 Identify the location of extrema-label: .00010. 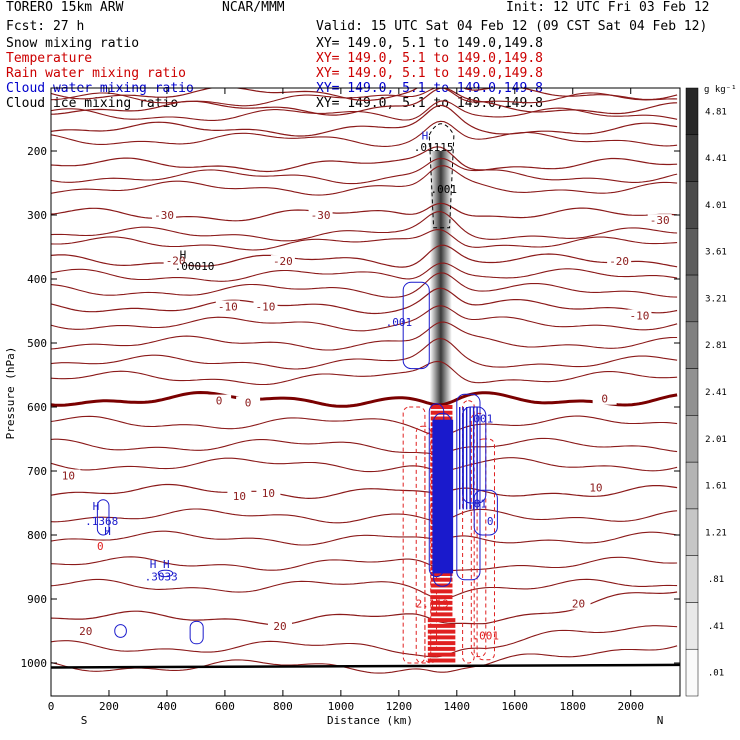
(195, 266).